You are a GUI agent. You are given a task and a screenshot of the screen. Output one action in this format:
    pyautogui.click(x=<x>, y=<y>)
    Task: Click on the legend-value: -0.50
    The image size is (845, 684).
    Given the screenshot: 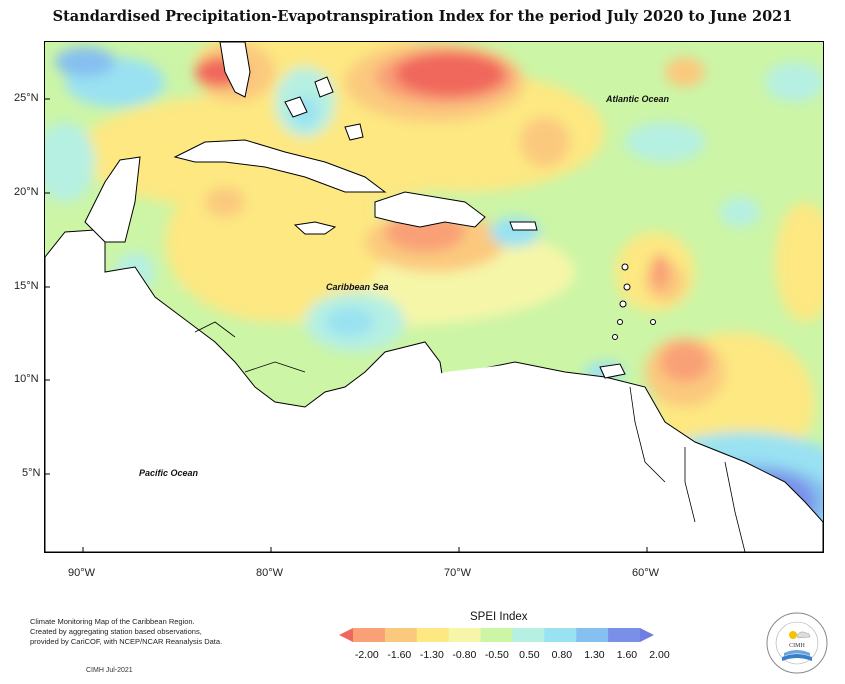 What is the action you would take?
    pyautogui.click(x=496, y=655)
    